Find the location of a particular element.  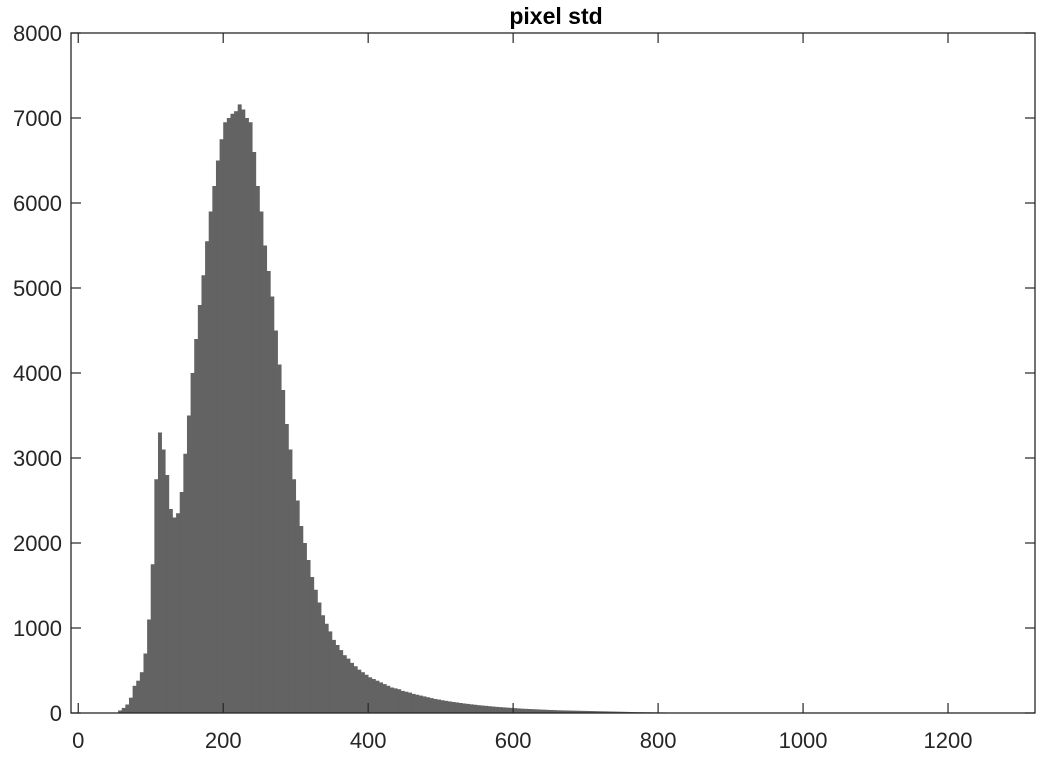

x-tick-label: 1200 is located at coordinates (948, 740).